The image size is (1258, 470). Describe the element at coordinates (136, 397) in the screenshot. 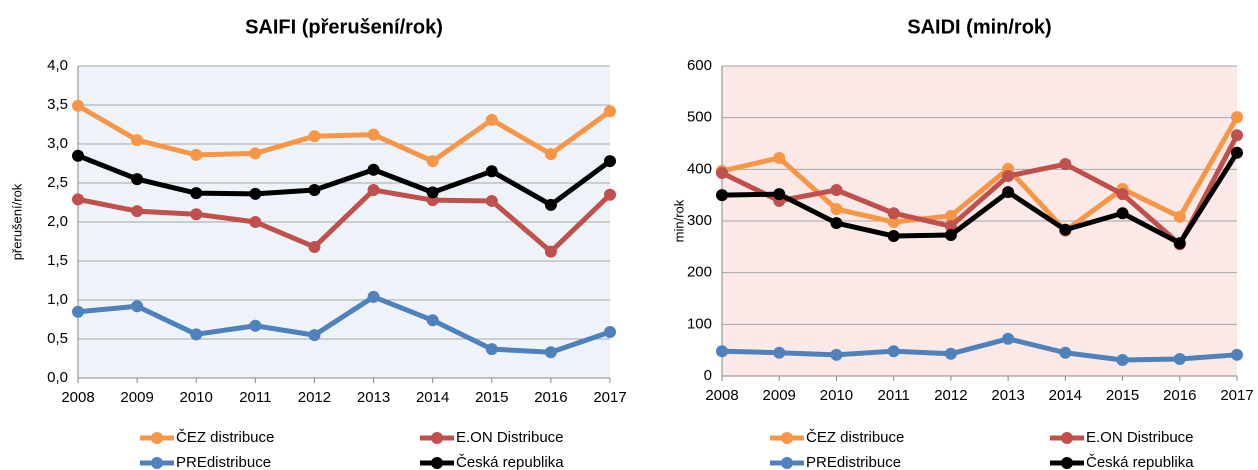

I see `x-tick-label: 2009` at that location.